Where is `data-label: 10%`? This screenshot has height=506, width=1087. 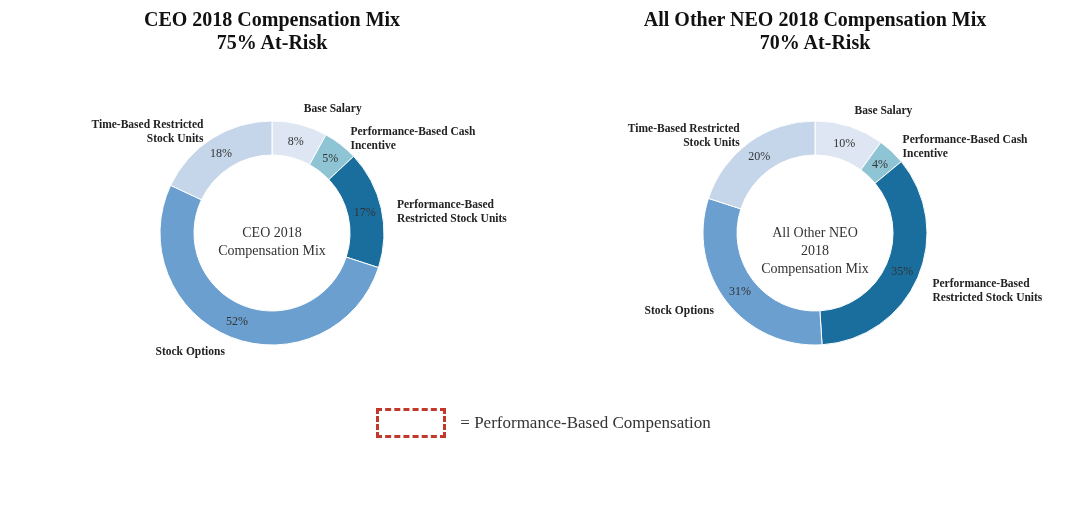
data-label: 10% is located at coordinates (844, 142).